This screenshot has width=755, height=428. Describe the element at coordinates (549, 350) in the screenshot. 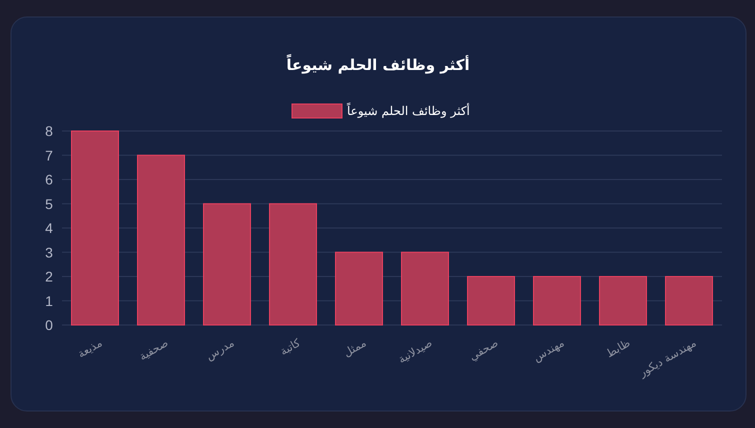

I see `x-tick-label: مهندس` at that location.